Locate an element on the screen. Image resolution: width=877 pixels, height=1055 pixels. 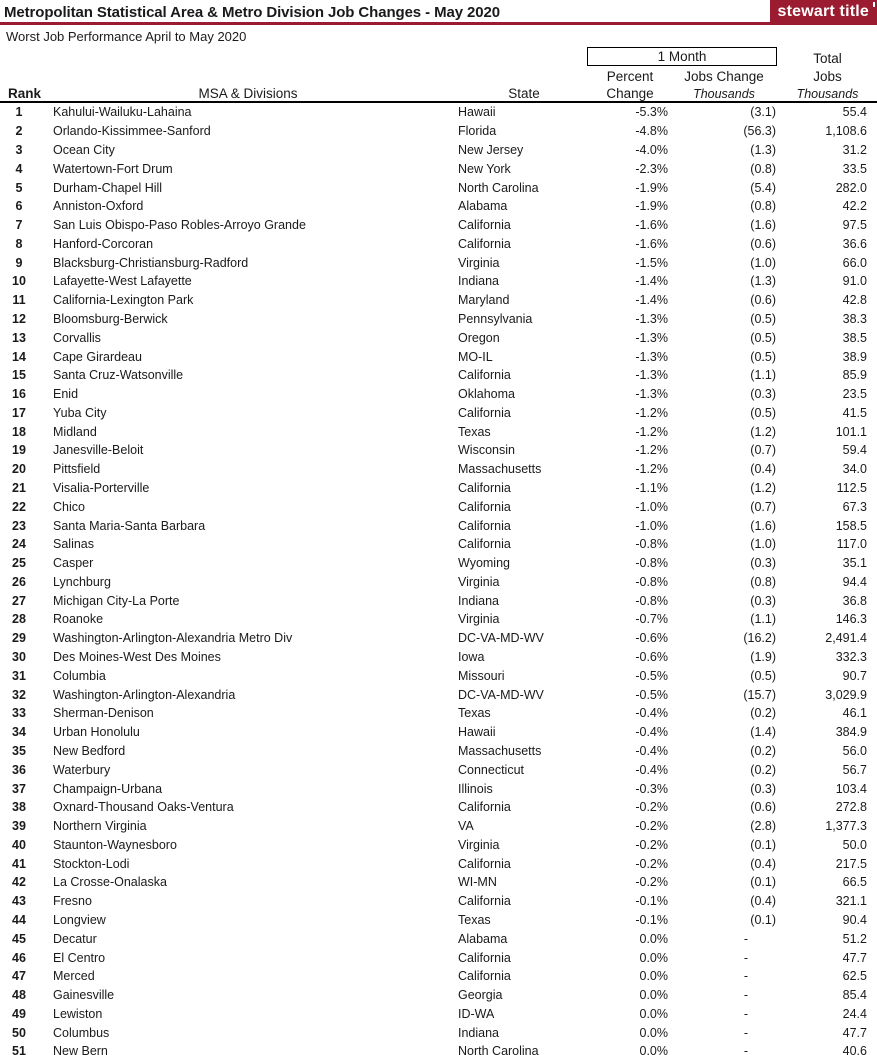
rank-cell: 31 is located at coordinates (19, 675).